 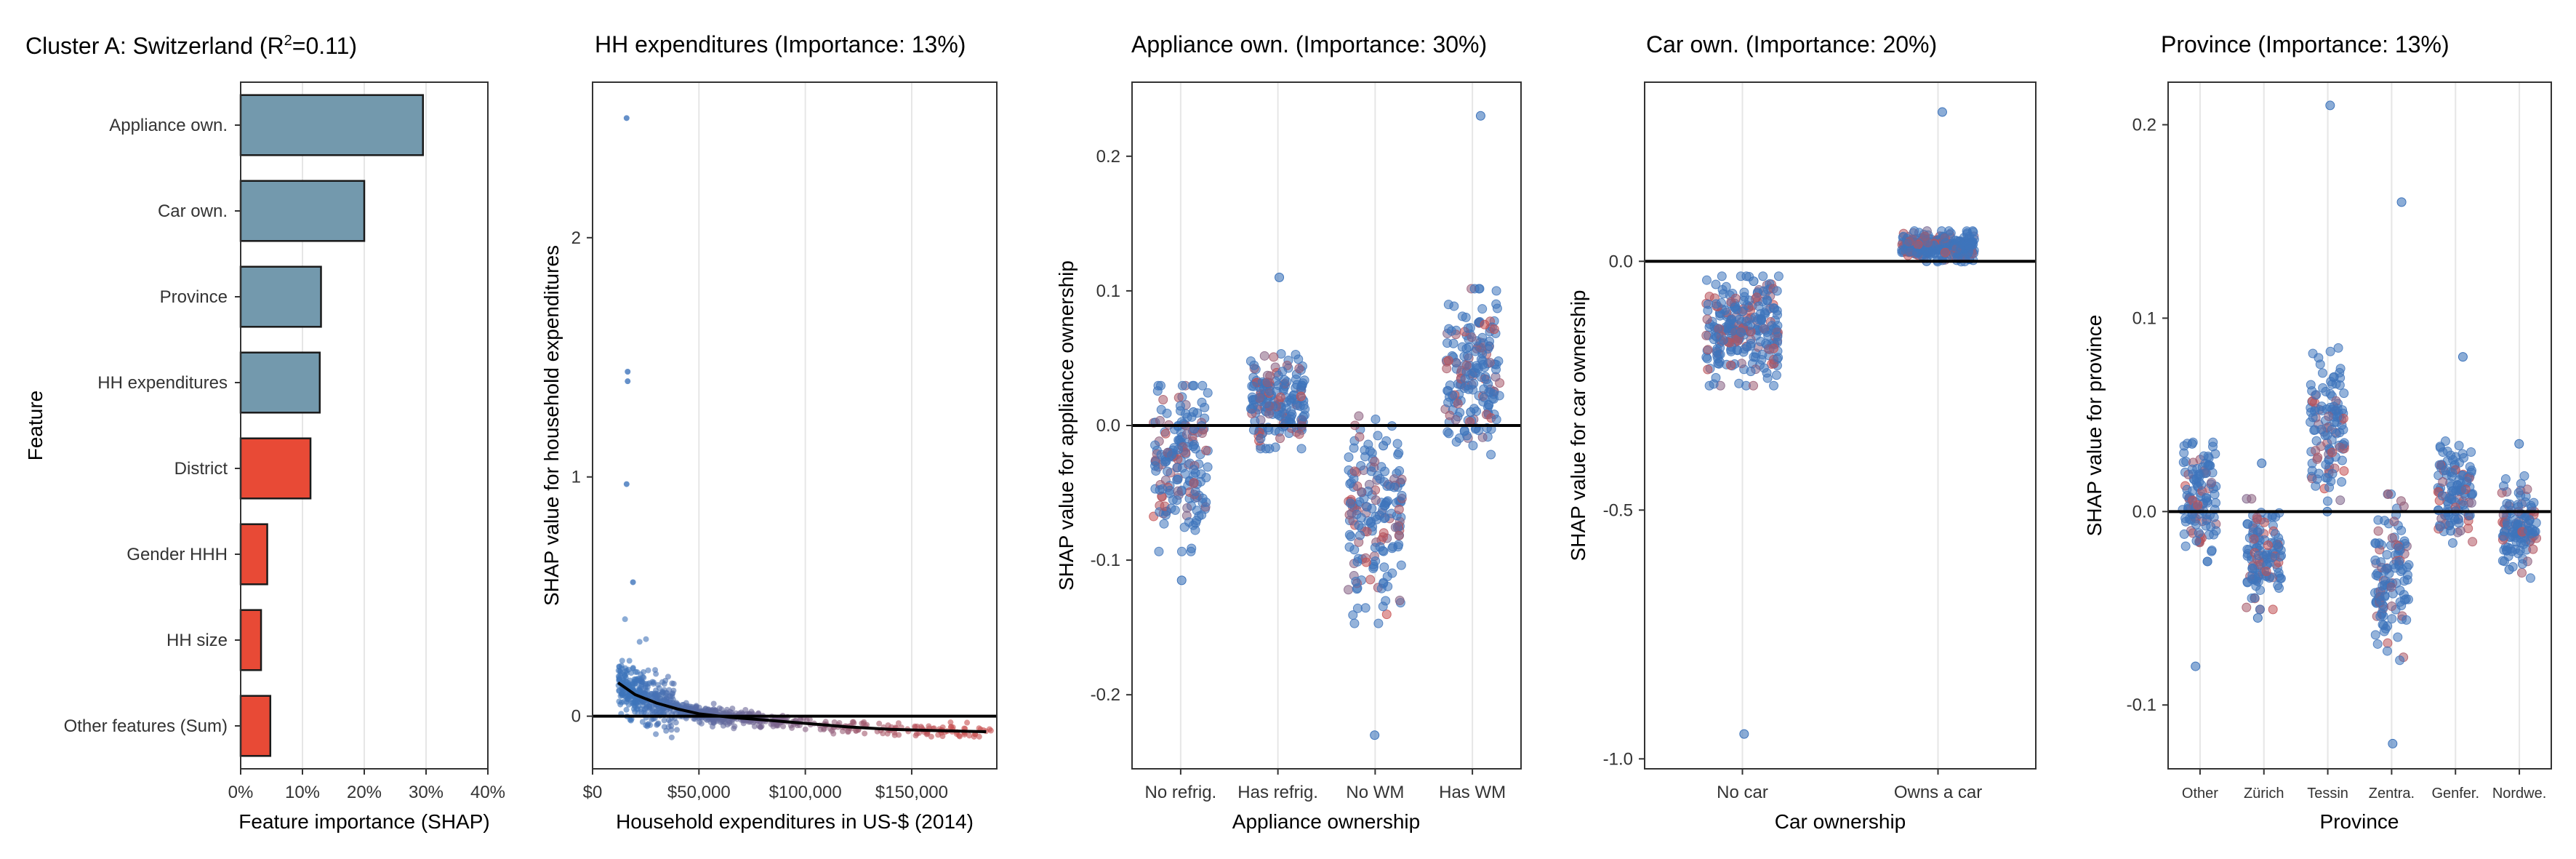 I want to click on panel5-category-label: Tessin, so click(x=2327, y=794).